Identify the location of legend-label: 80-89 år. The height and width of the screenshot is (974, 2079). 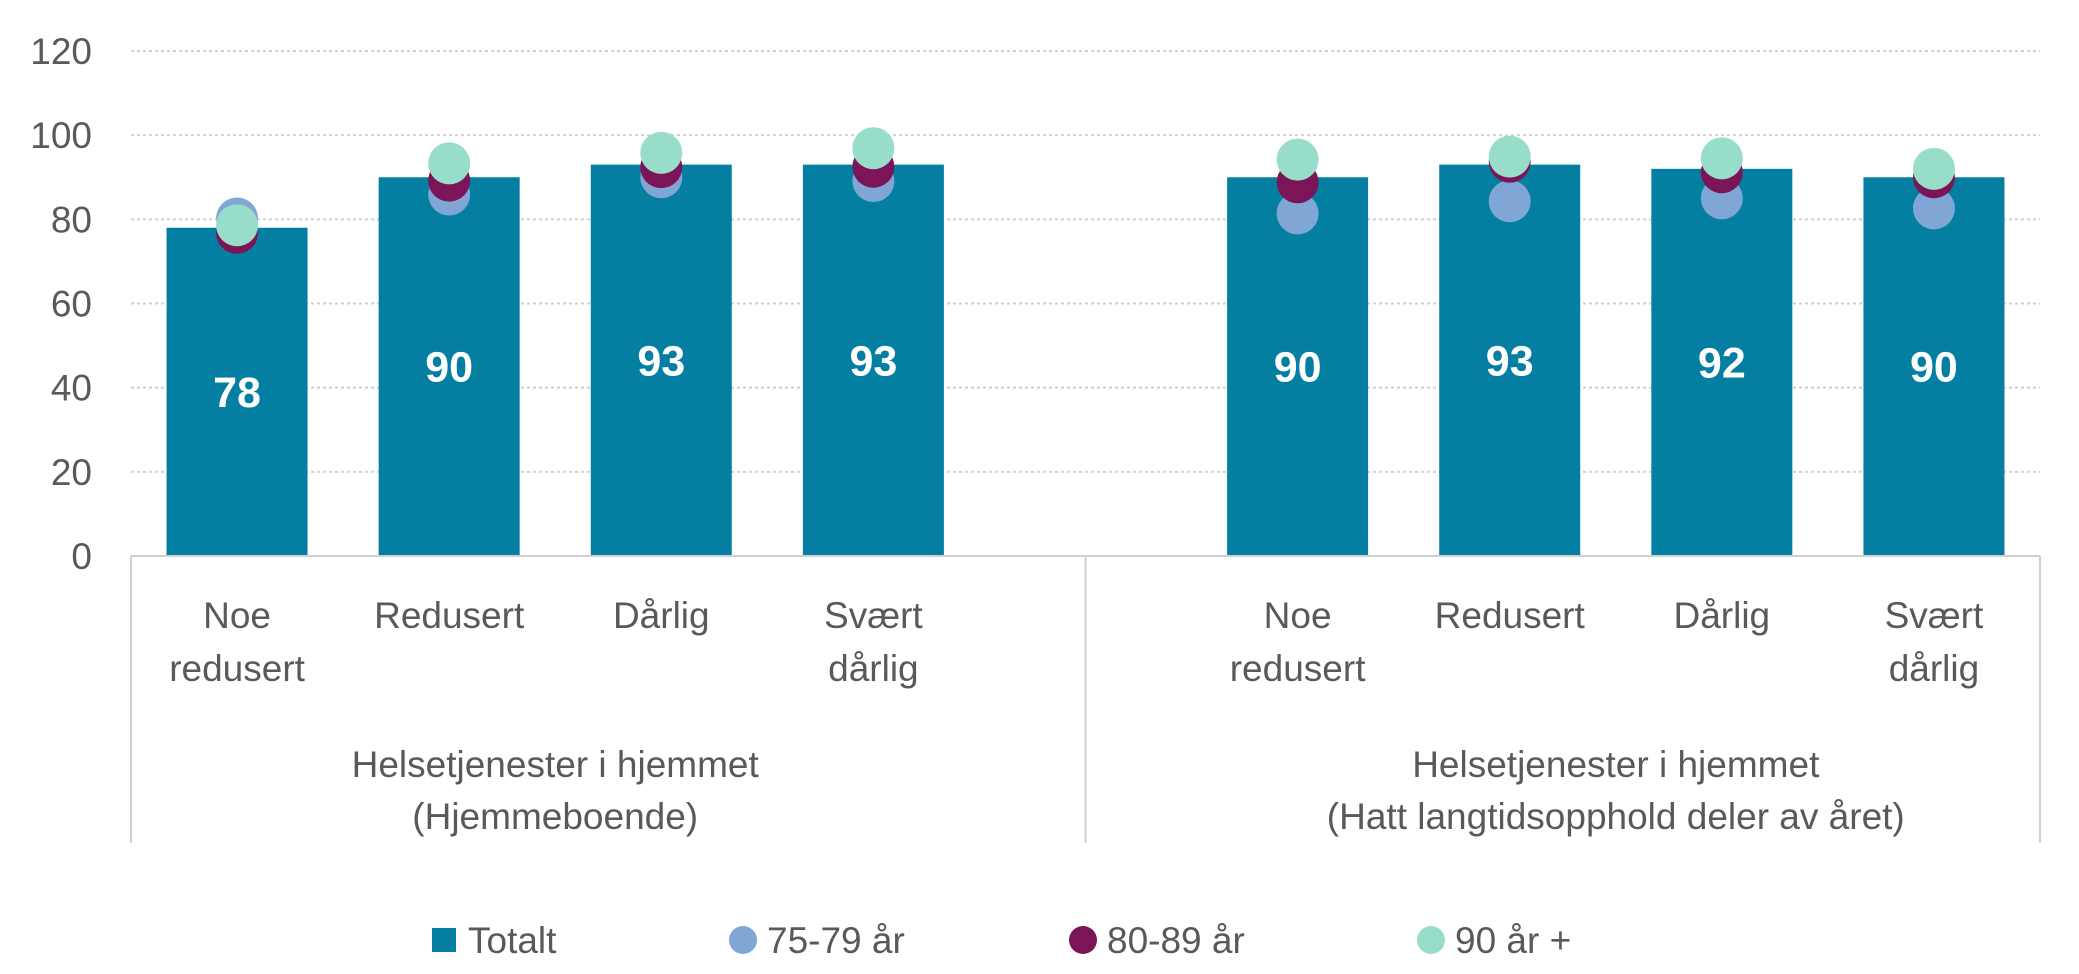
(1176, 940).